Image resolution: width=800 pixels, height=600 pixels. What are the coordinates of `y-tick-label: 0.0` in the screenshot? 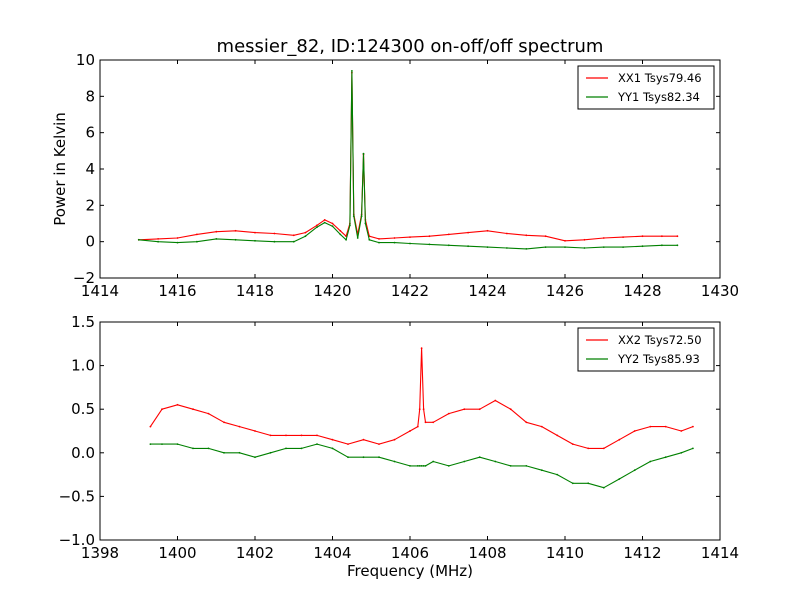 It's located at (83, 453).